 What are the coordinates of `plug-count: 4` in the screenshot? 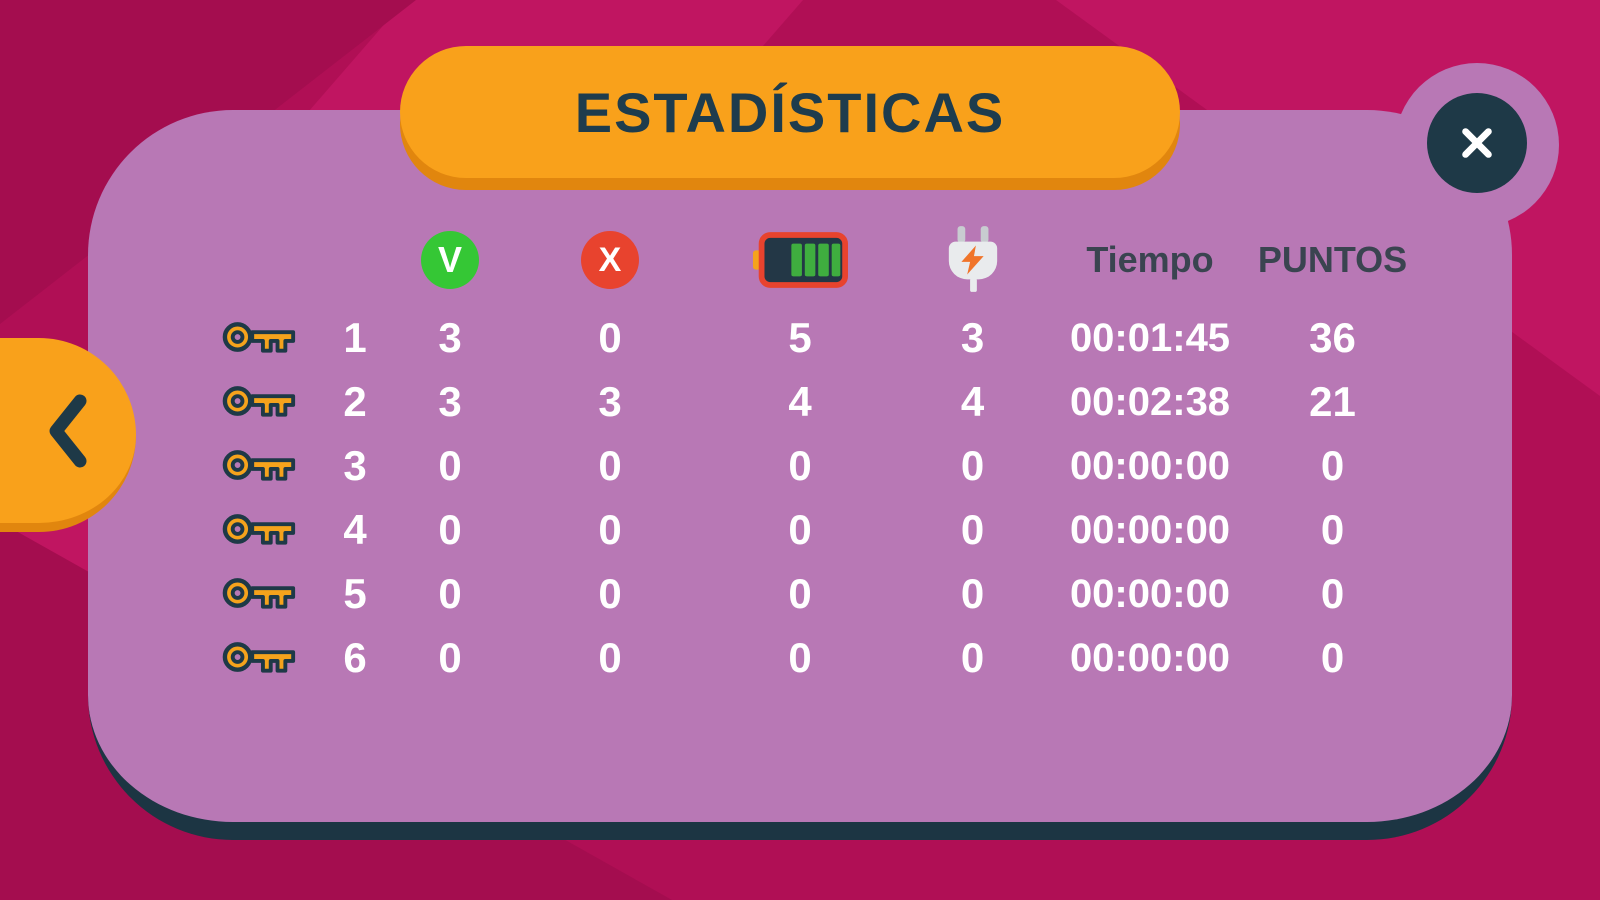 It's located at (972, 401).